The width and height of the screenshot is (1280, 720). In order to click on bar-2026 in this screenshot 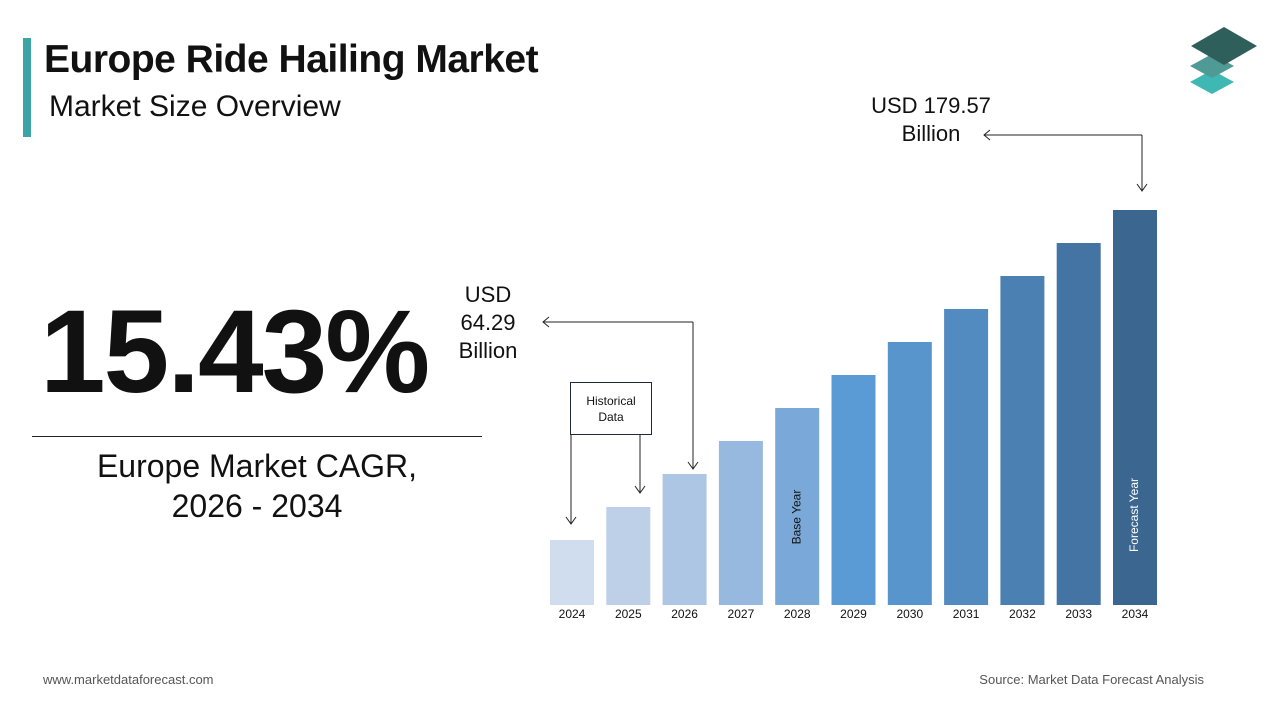, I will do `click(684, 539)`.